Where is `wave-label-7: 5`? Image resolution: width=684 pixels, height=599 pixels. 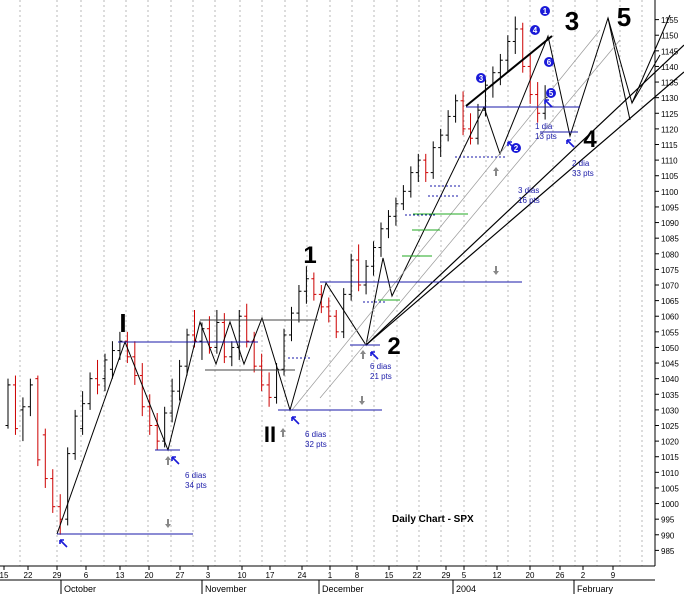 wave-label-7: 5 is located at coordinates (624, 17).